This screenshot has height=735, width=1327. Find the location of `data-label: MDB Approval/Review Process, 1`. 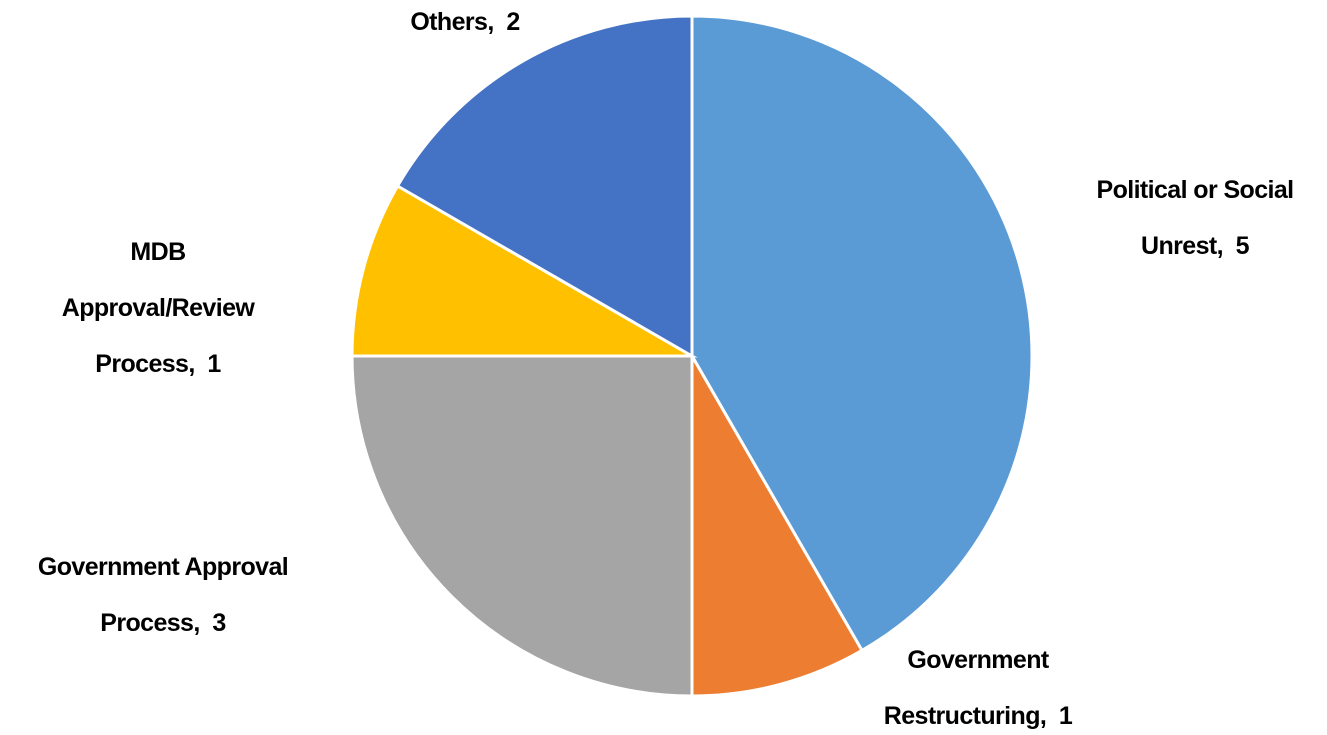

data-label: MDB Approval/Review Process, 1 is located at coordinates (158, 308).